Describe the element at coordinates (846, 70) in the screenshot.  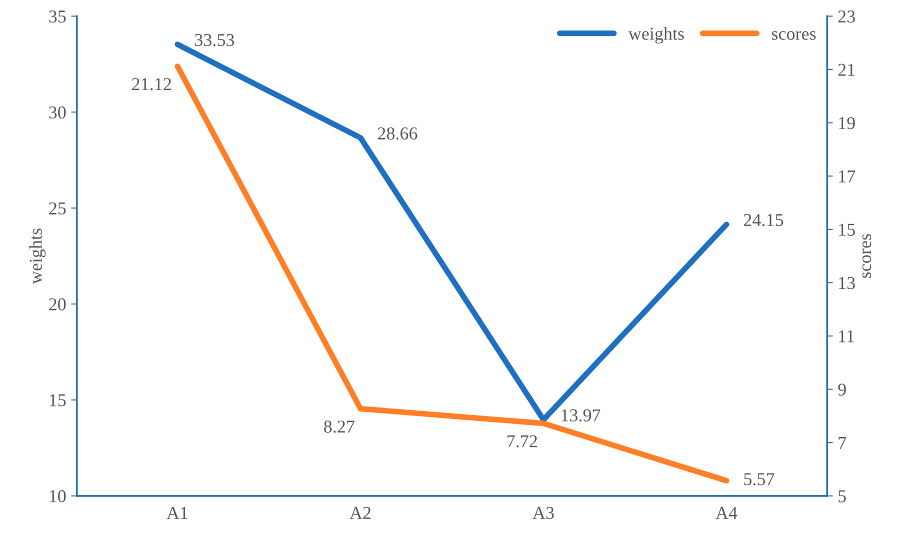
I see `y2-tick-label: 21` at that location.